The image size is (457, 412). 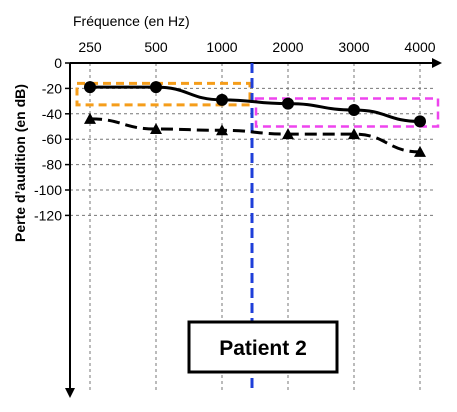 What do you see at coordinates (419, 47) in the screenshot?
I see `x-tick-label: 4000` at bounding box center [419, 47].